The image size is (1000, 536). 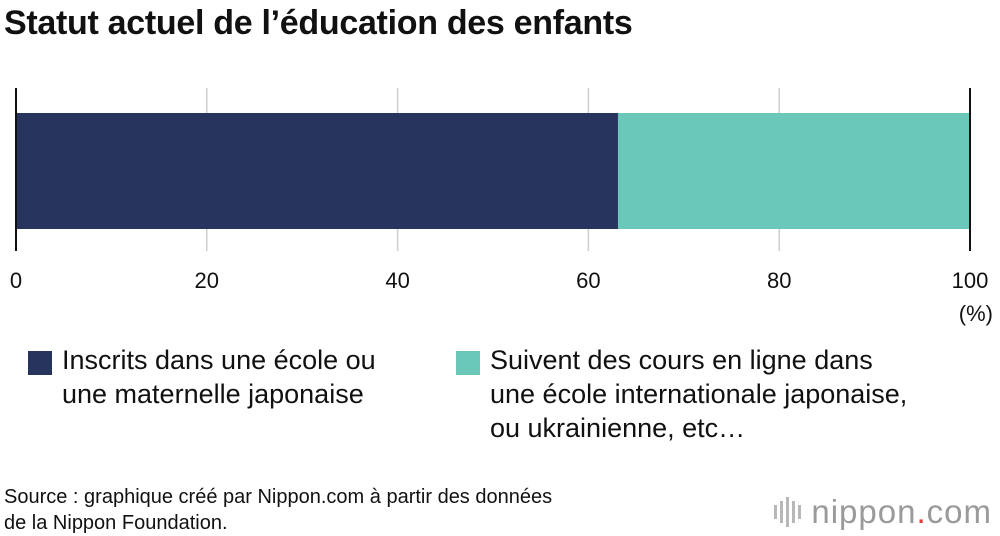 What do you see at coordinates (213, 394) in the screenshot?
I see `legend-label-line: une maternelle japonaise` at bounding box center [213, 394].